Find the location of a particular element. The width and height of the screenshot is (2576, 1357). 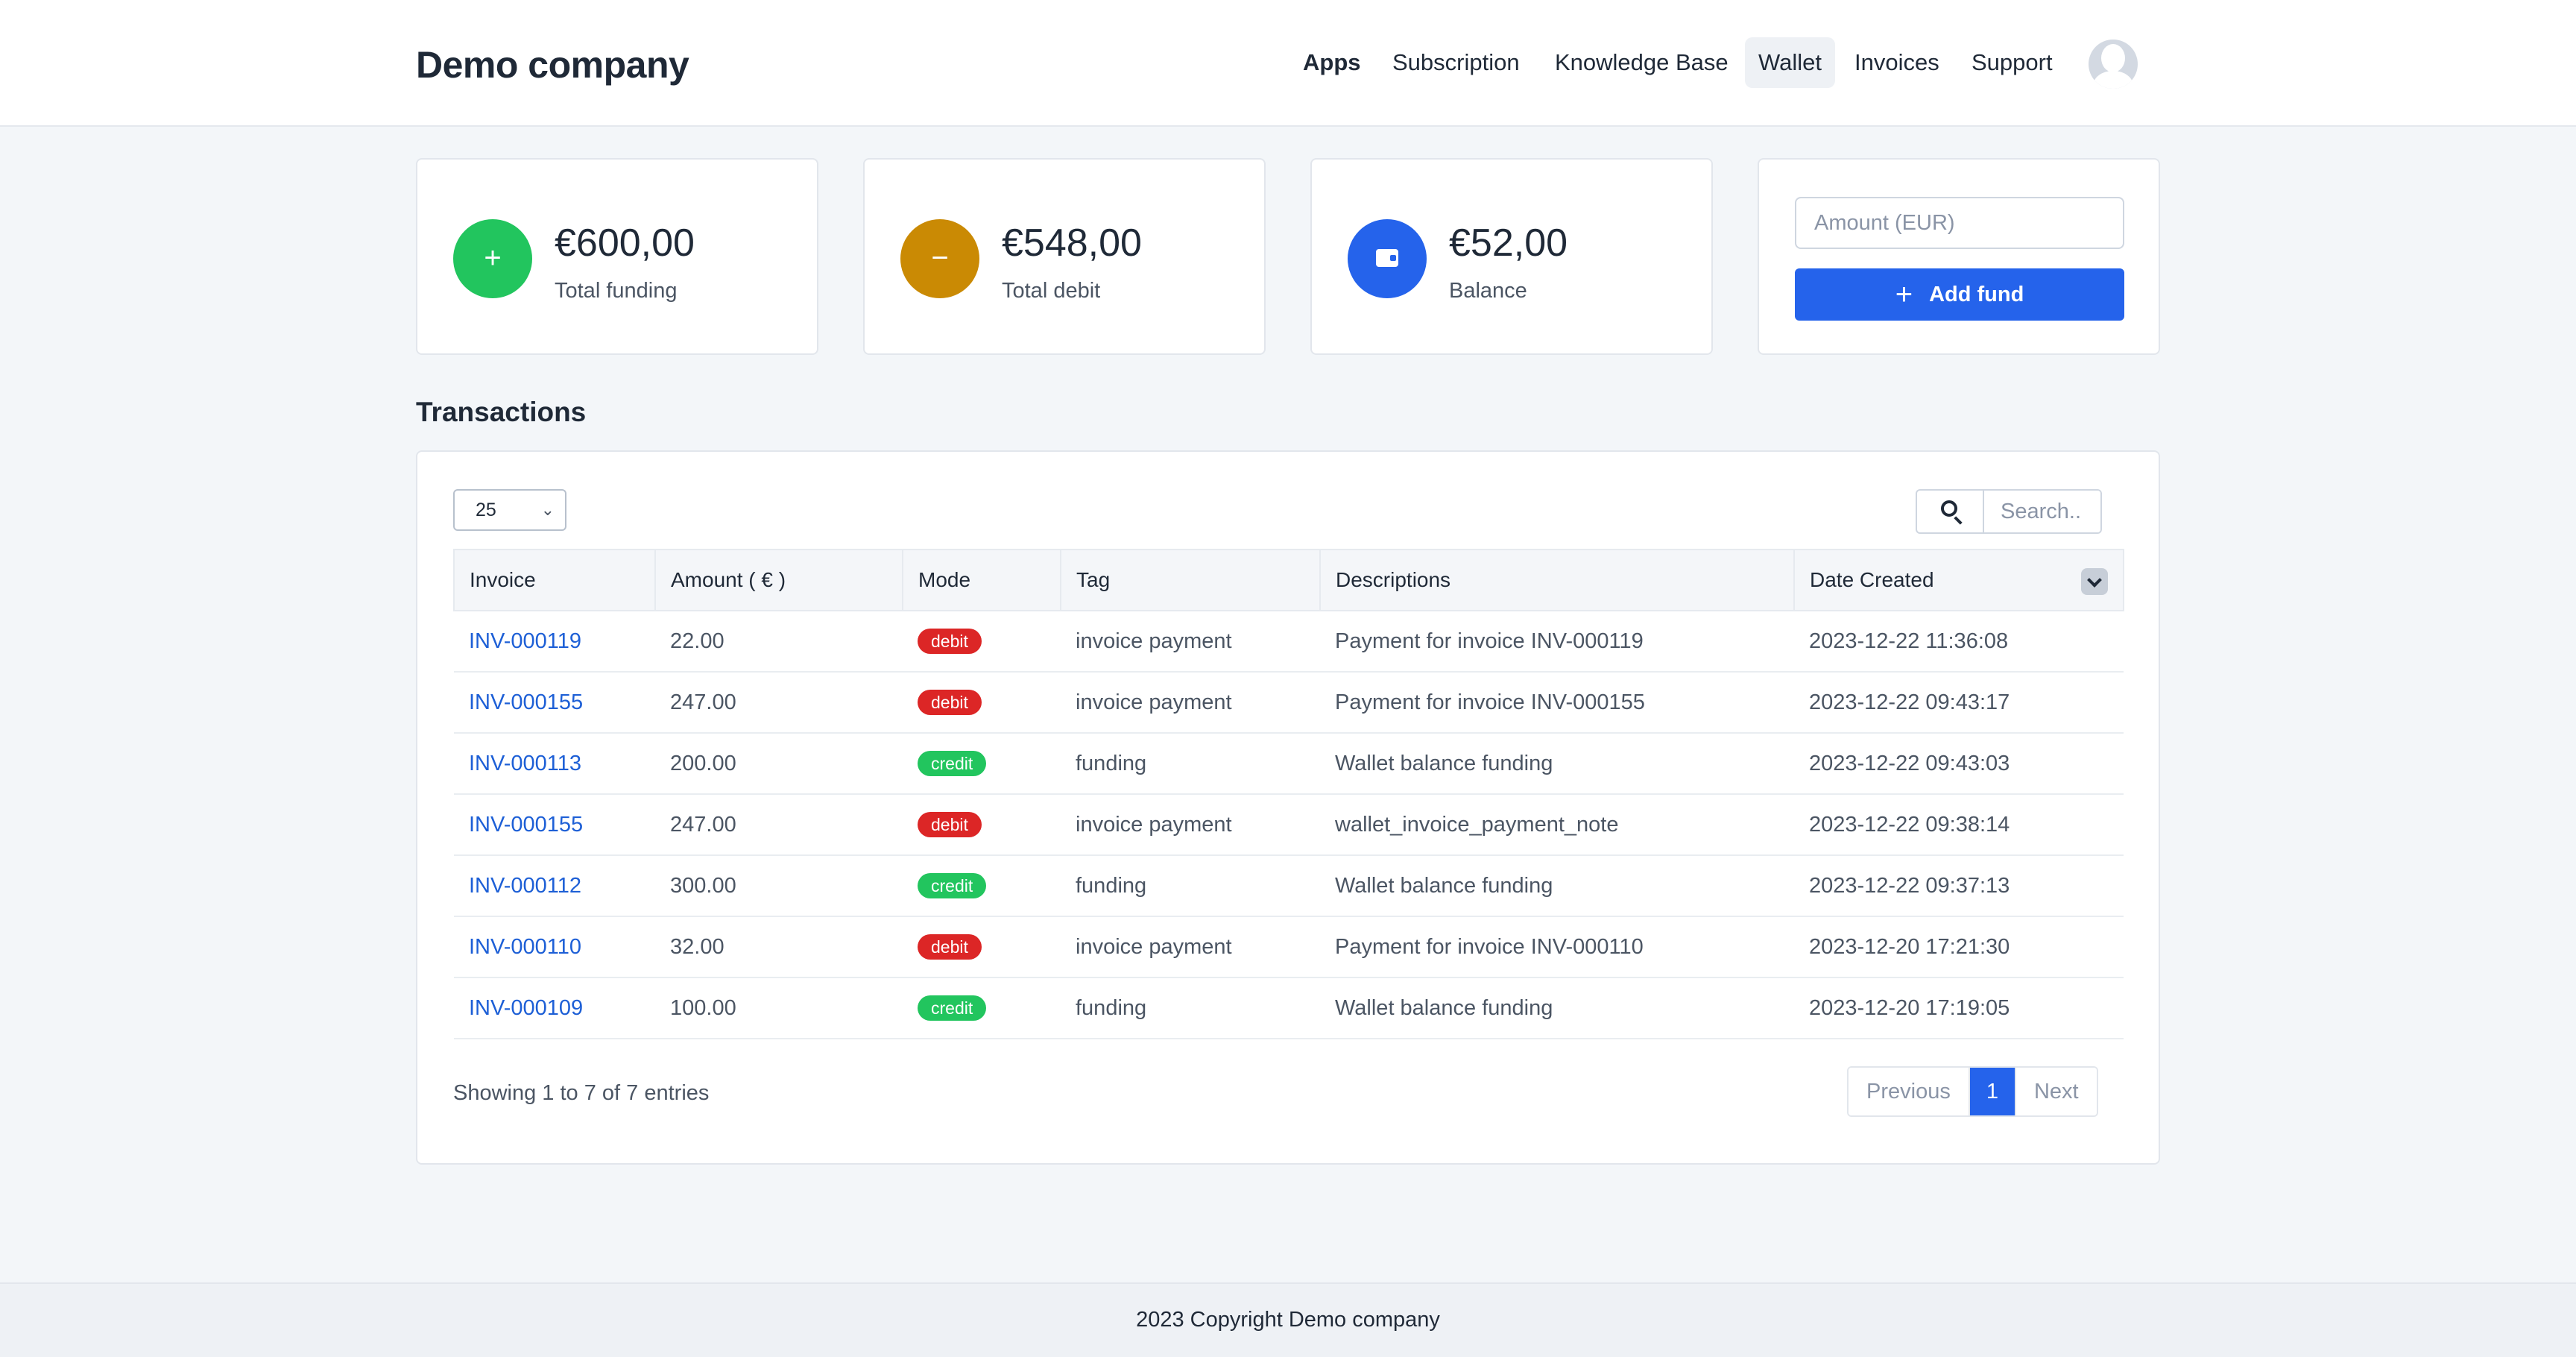

transactions-title: Transactions is located at coordinates (501, 412).